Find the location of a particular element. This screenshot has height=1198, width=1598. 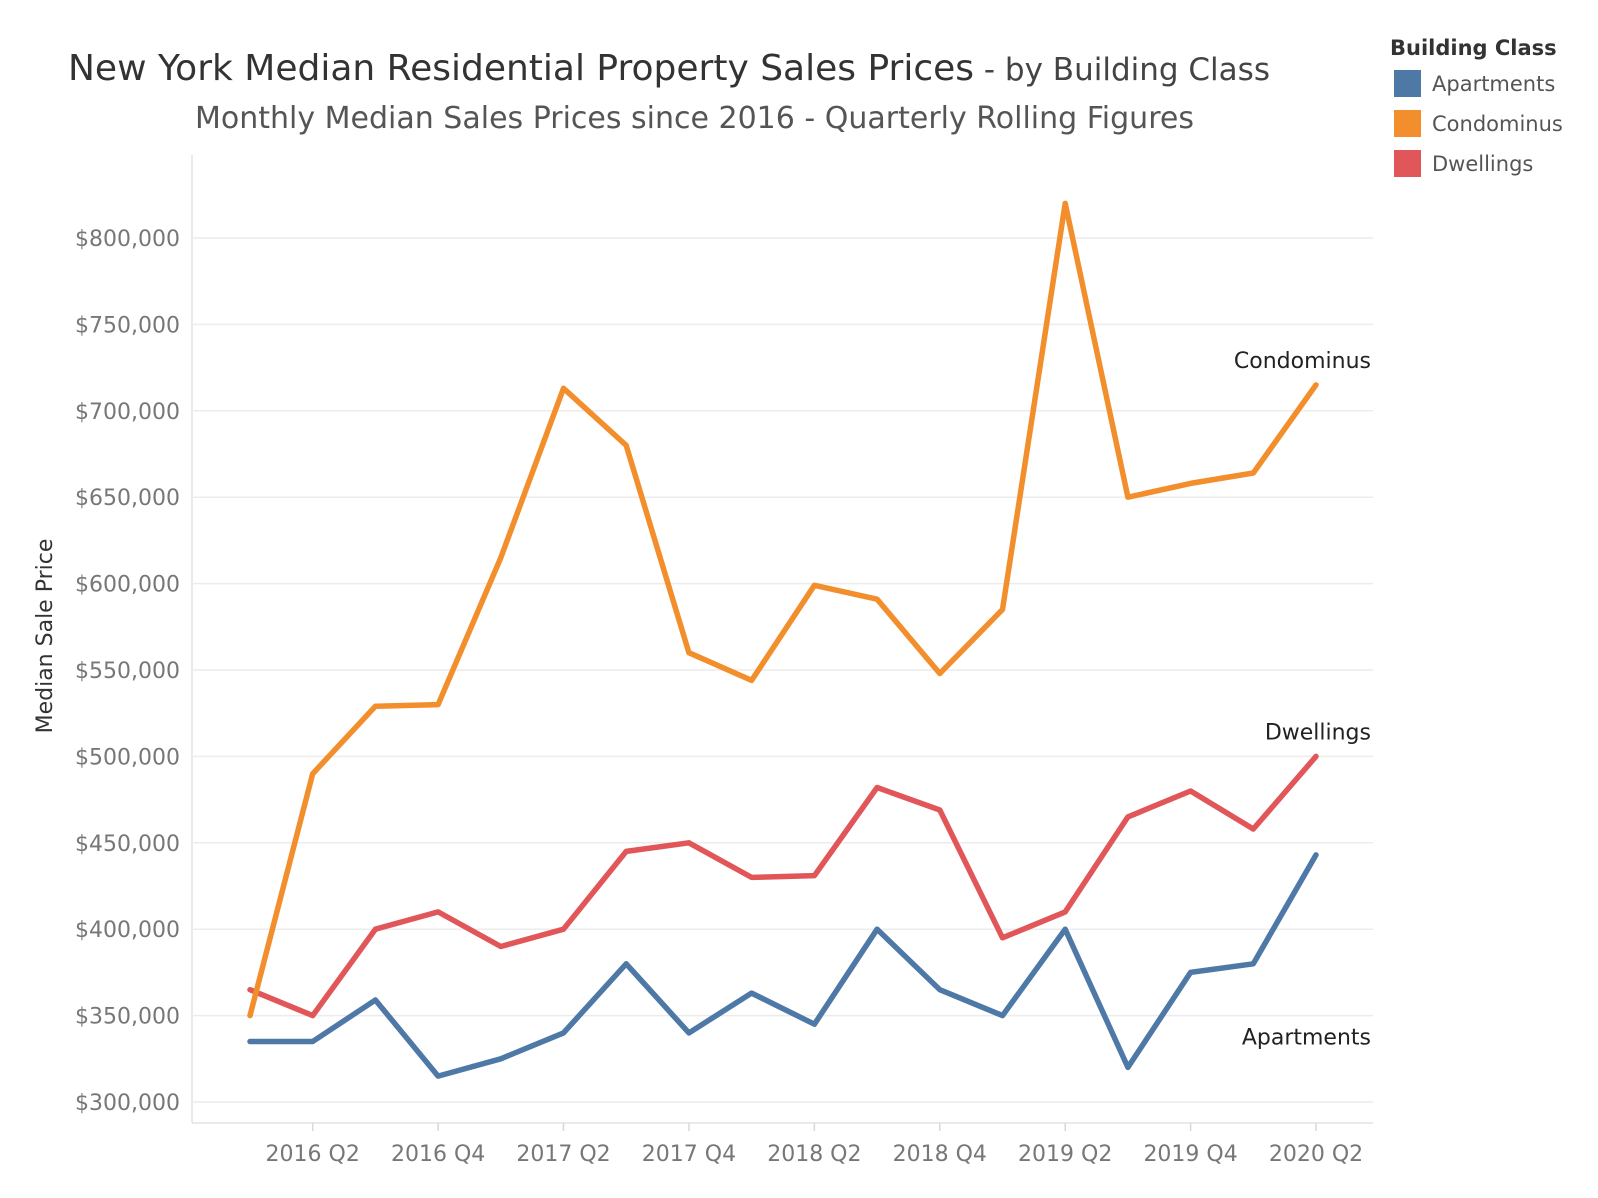

y-tick-label: $600,000 is located at coordinates (127, 585).